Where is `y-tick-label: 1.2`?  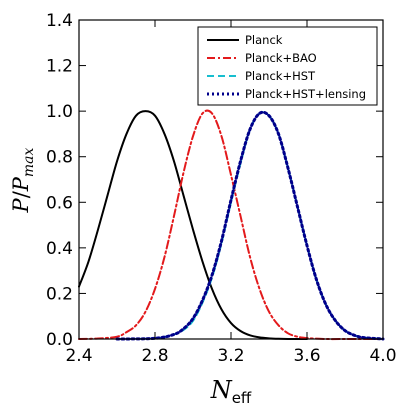
y-tick-label: 1.2 is located at coordinates (59, 67).